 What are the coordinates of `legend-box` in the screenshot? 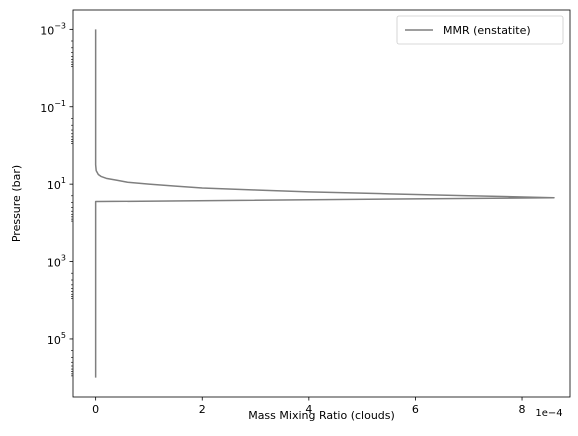 It's located at (480, 30).